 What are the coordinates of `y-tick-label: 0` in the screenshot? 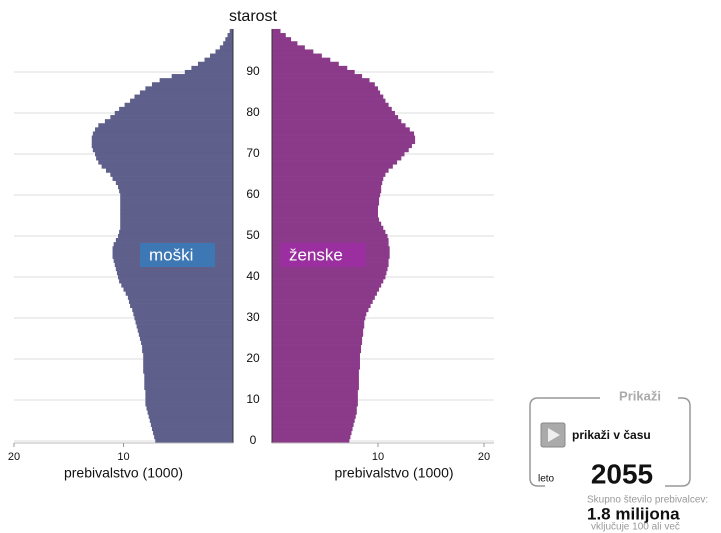 It's located at (253, 440).